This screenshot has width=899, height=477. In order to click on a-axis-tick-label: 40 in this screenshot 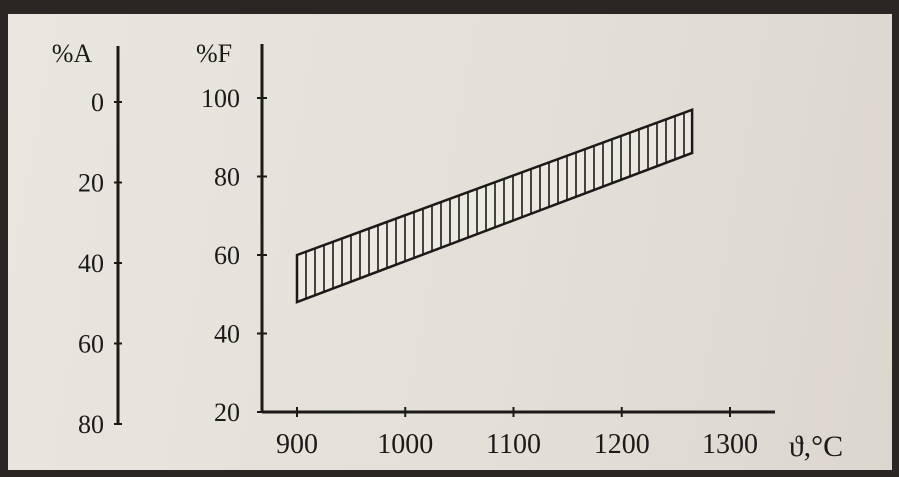, I will do `click(91, 263)`.